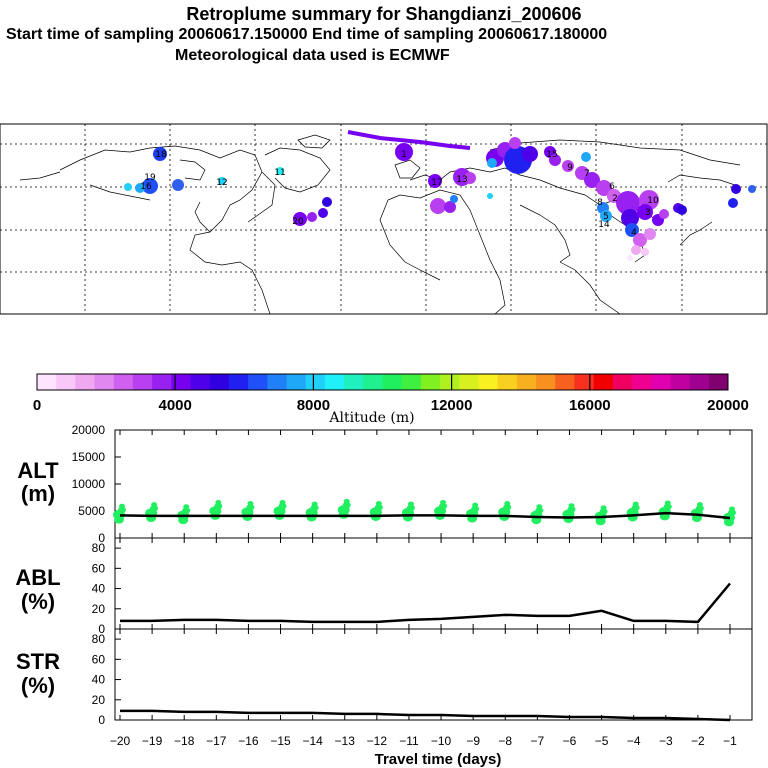  I want to click on x-tick-label: −18, so click(184, 741).